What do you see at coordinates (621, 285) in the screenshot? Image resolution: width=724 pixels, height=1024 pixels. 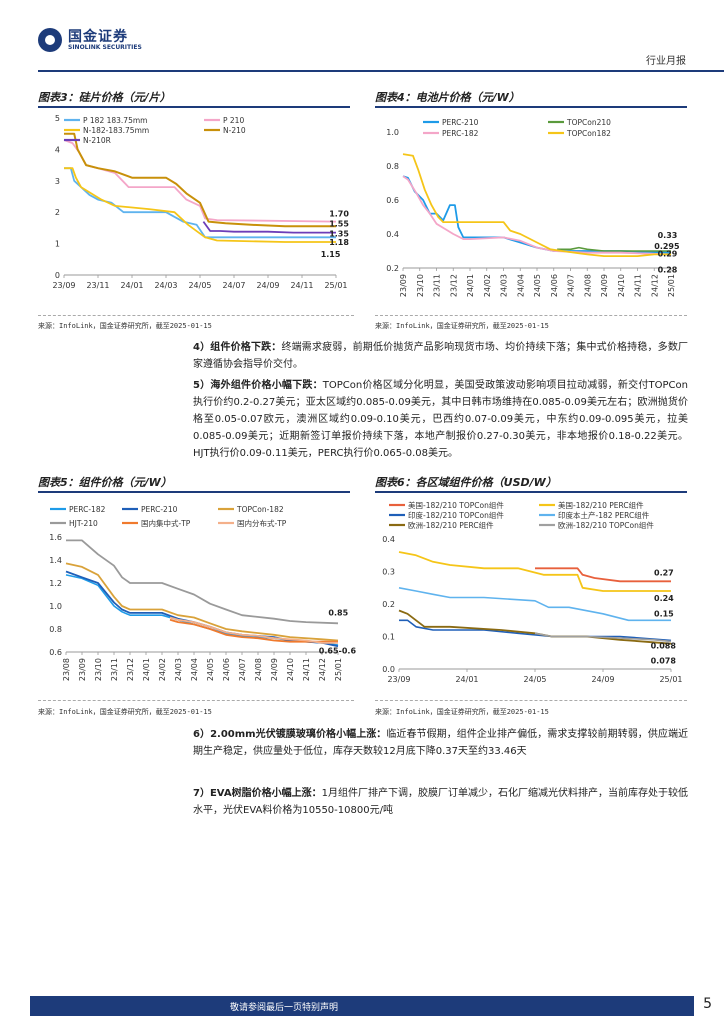 I see `fig4-x-tick-label: 24/10` at bounding box center [621, 285].